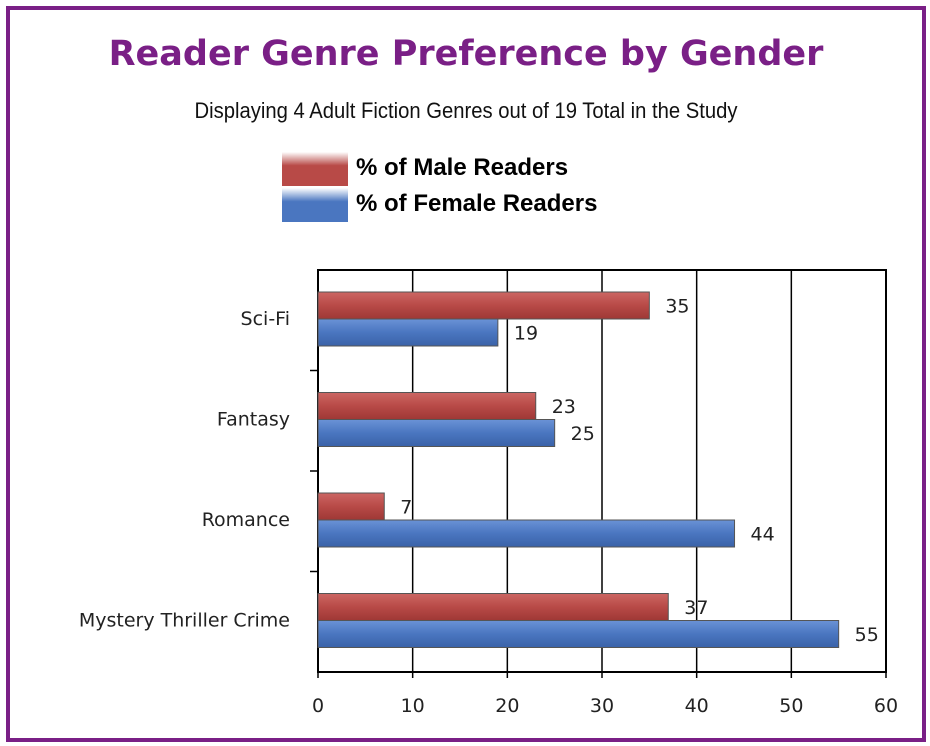 Image resolution: width=930 pixels, height=746 pixels. What do you see at coordinates (253, 420) in the screenshot?
I see `category-label-1: Fantasy` at bounding box center [253, 420].